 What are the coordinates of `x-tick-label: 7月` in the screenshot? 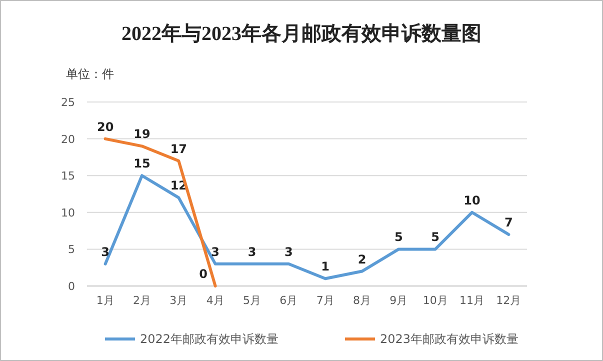 It's located at (325, 300).